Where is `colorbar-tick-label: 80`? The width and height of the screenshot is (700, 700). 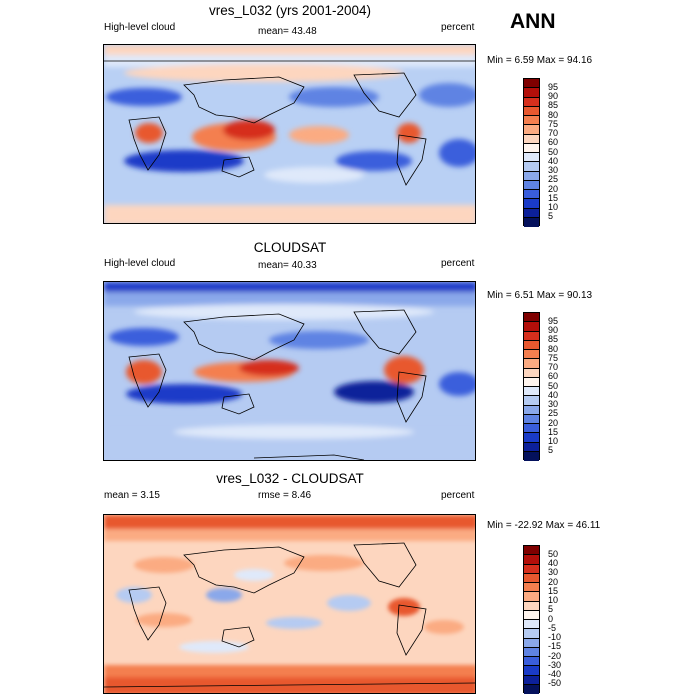
colorbar-tick-label: 80 is located at coordinates (553, 115).